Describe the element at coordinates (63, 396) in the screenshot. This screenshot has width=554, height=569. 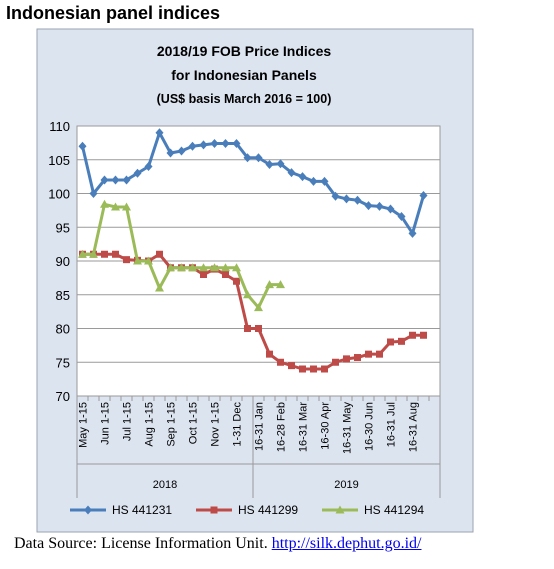
I see `y-tick-label: 70` at that location.